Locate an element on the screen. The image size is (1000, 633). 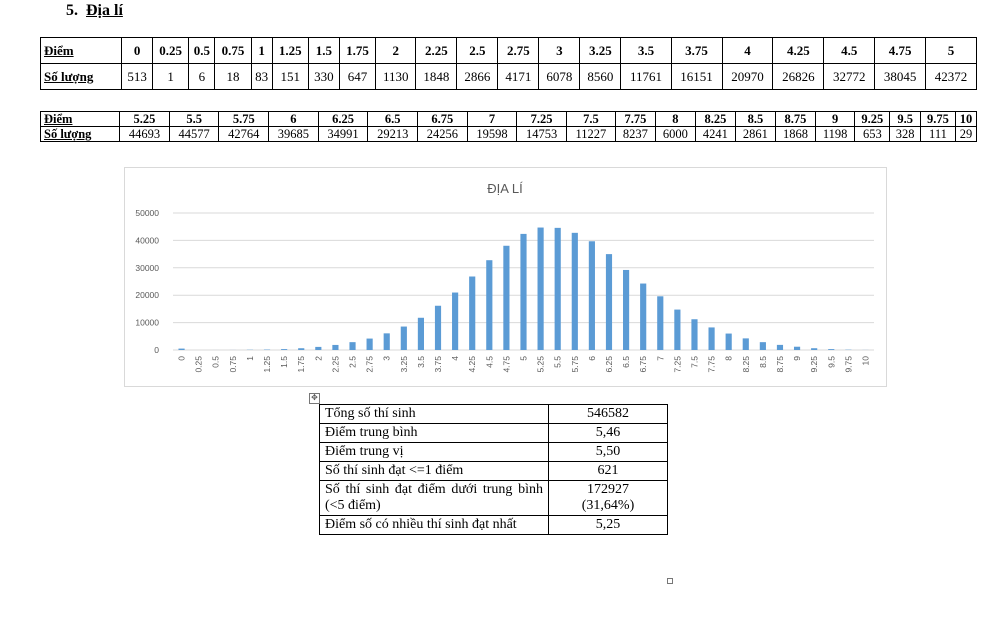
x-tick-label: 0.25 is located at coordinates (199, 364).